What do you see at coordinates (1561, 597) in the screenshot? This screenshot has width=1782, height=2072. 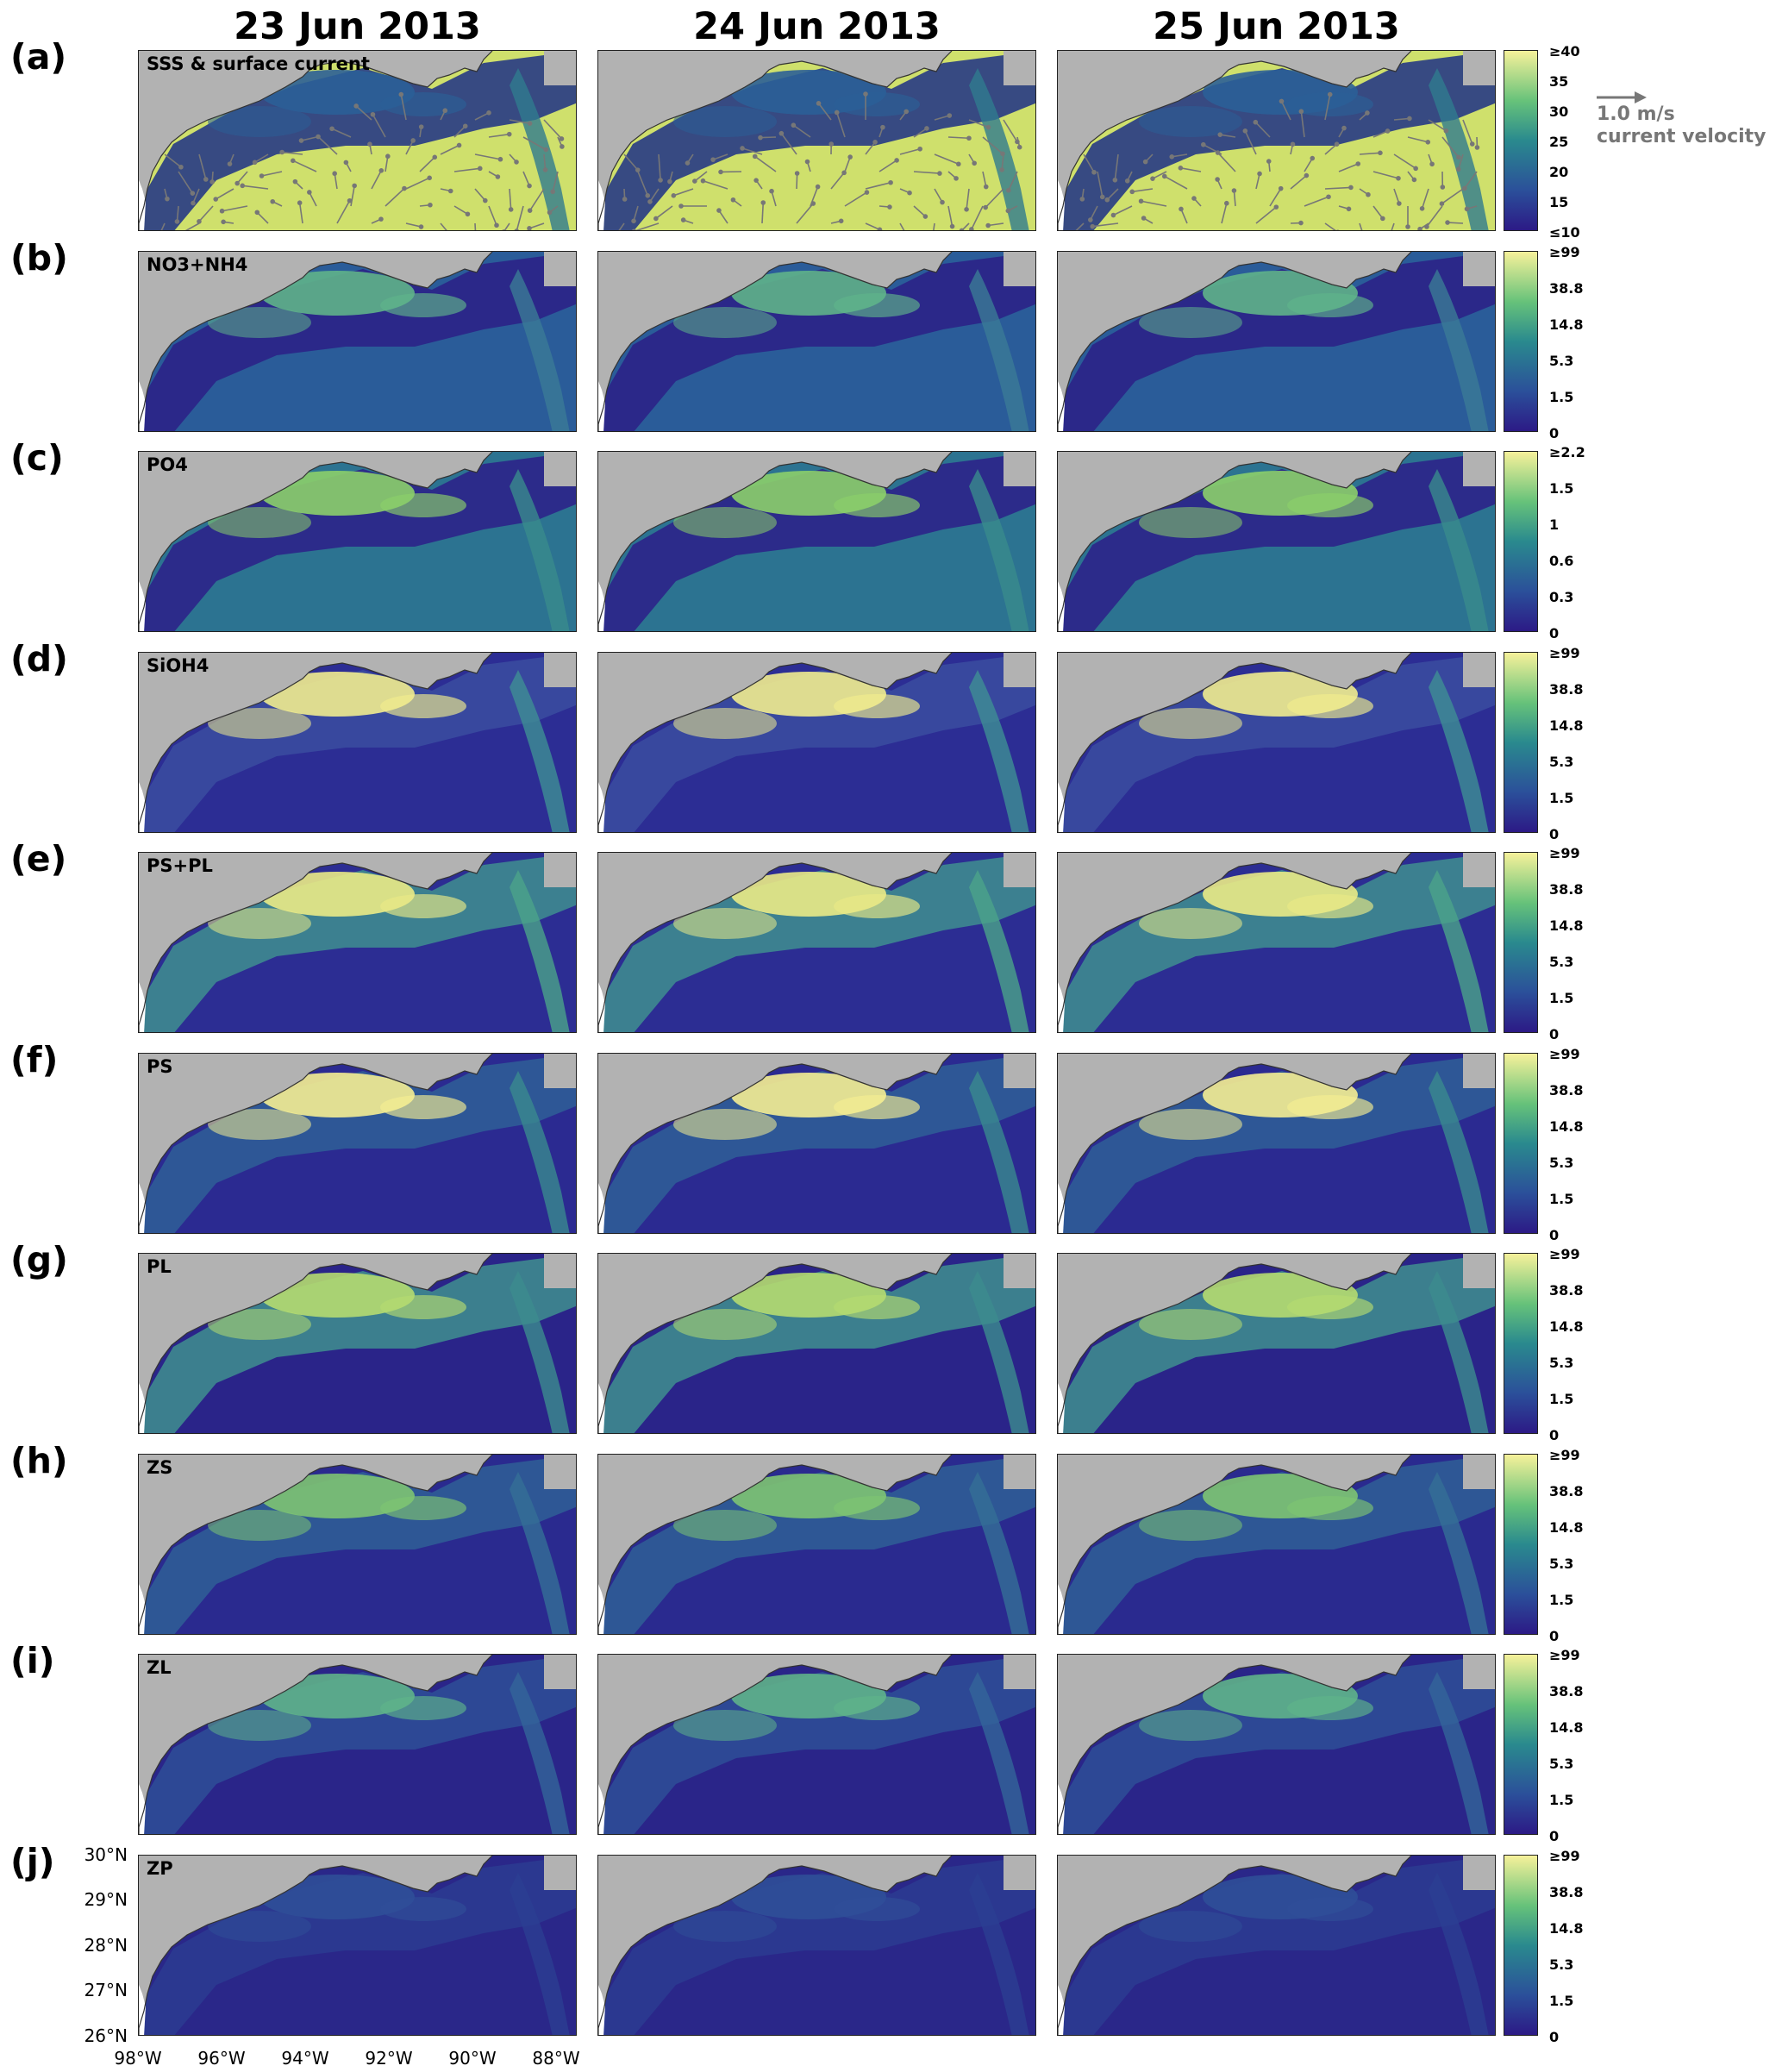 I see `colorbar-tick: 0.3` at bounding box center [1561, 597].